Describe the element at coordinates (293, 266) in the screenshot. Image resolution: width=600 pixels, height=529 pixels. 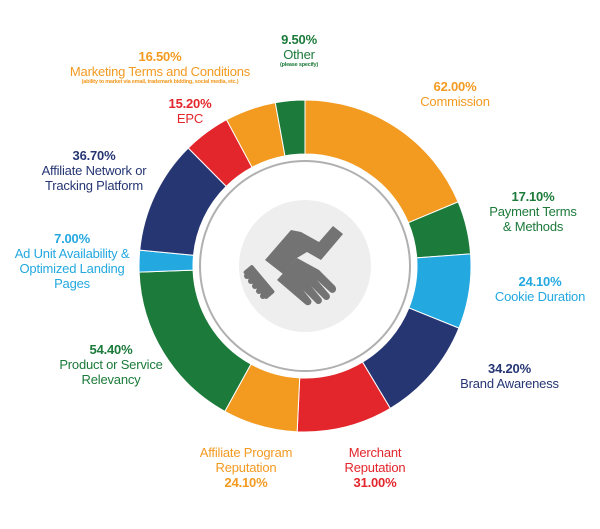
I see `handshake-icon` at that location.